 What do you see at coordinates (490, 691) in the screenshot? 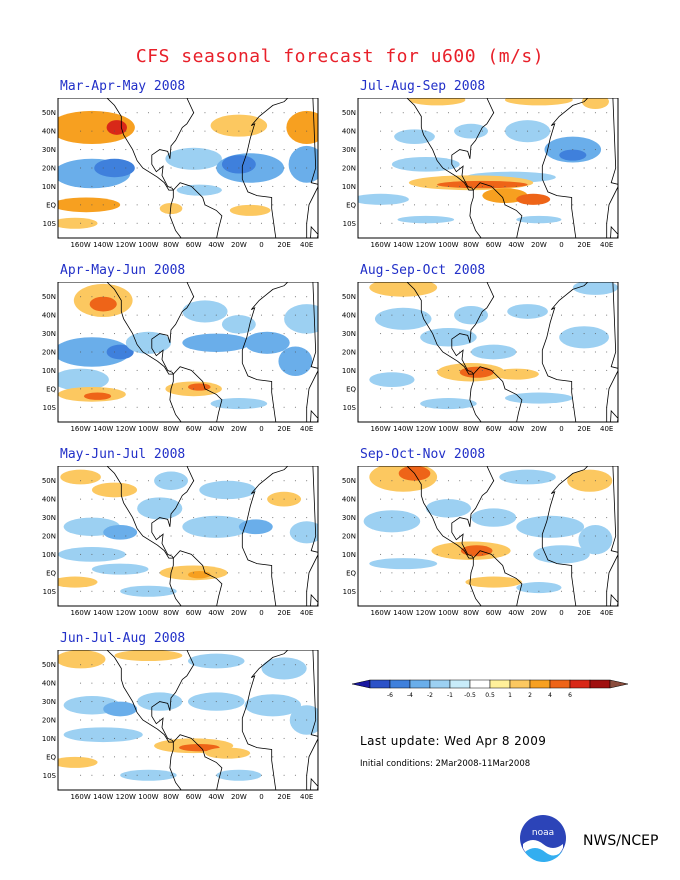
I see `colorbar: -6 -4 -2 -1 -0.5 0.5 1 2 4 6` at bounding box center [490, 691].